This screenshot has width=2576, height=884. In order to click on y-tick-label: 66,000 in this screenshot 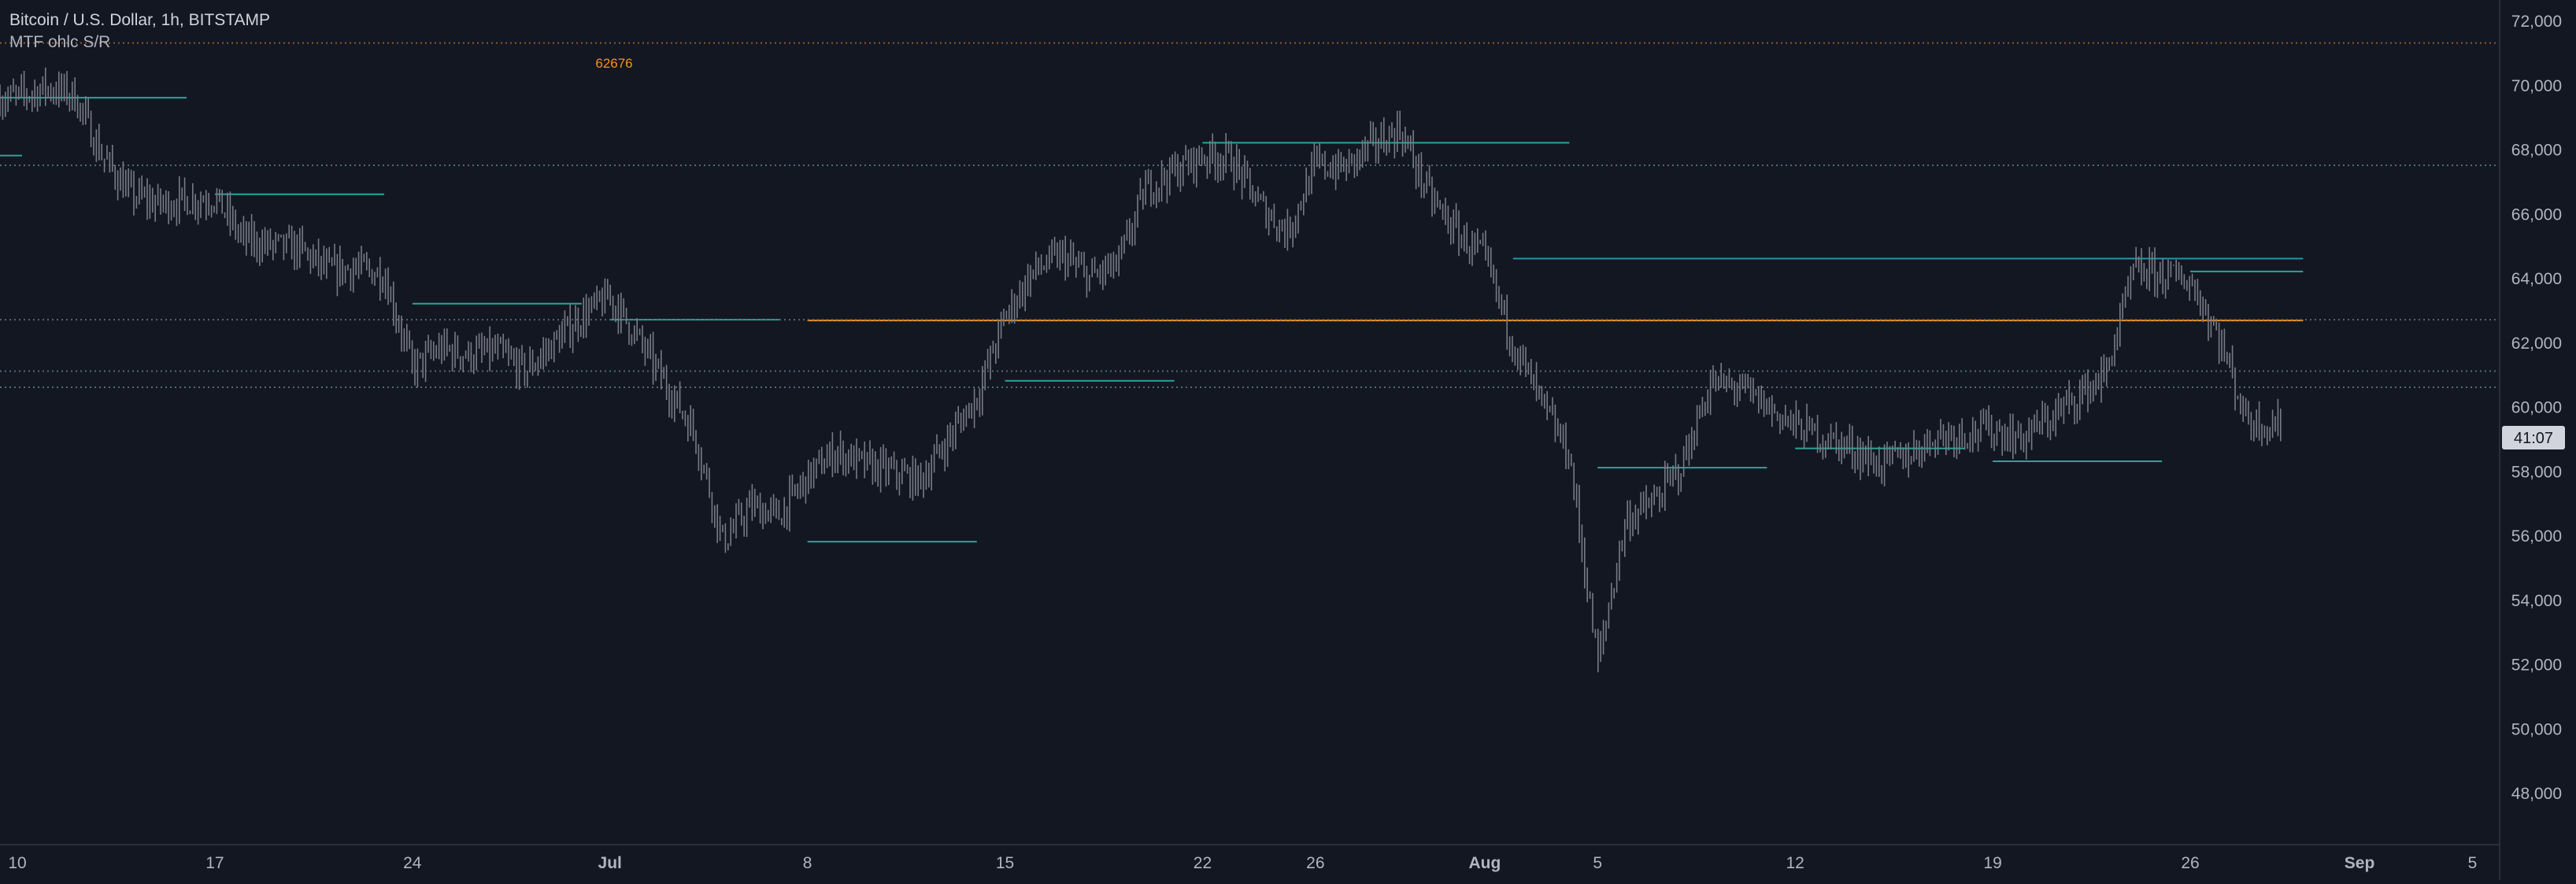, I will do `click(2536, 214)`.